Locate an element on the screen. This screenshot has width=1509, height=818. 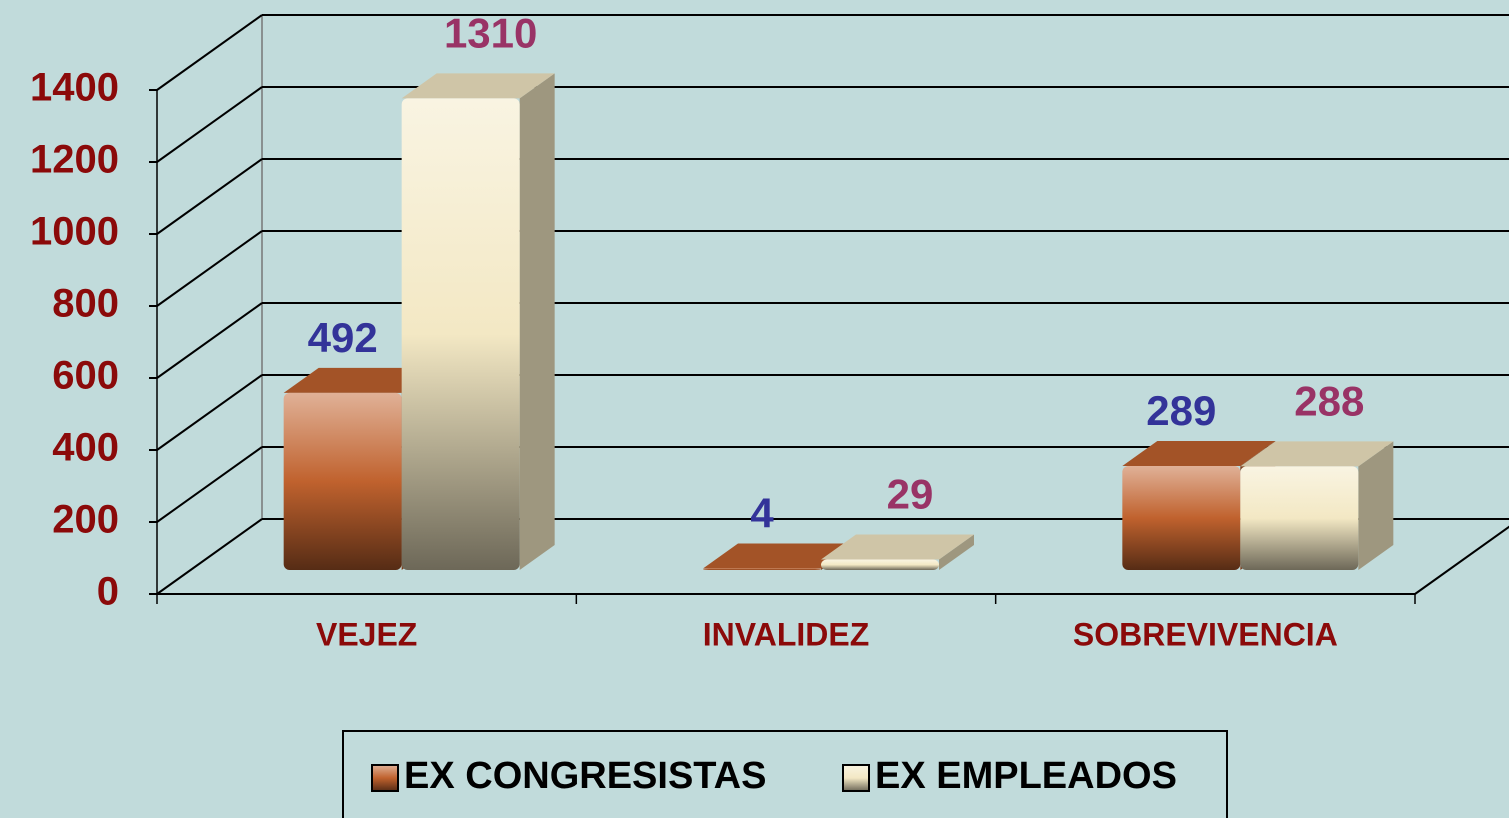
x-tick-label: VEJEZ is located at coordinates (366, 634).